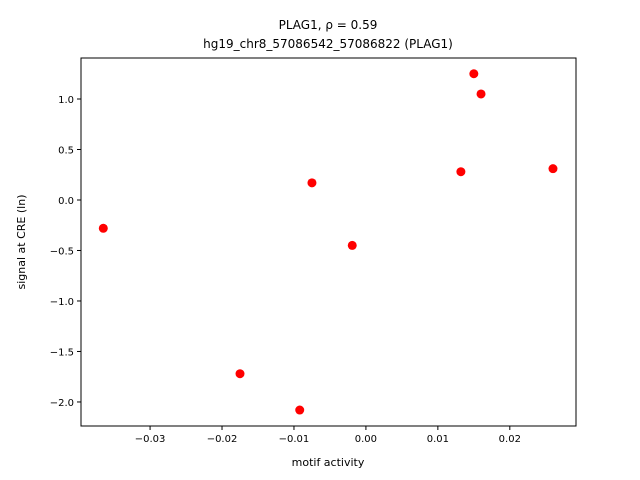 Image resolution: width=640 pixels, height=480 pixels. I want to click on chart-subtitle: hg19_chr8_57086542_57086822 (PLAG1), so click(328, 44).